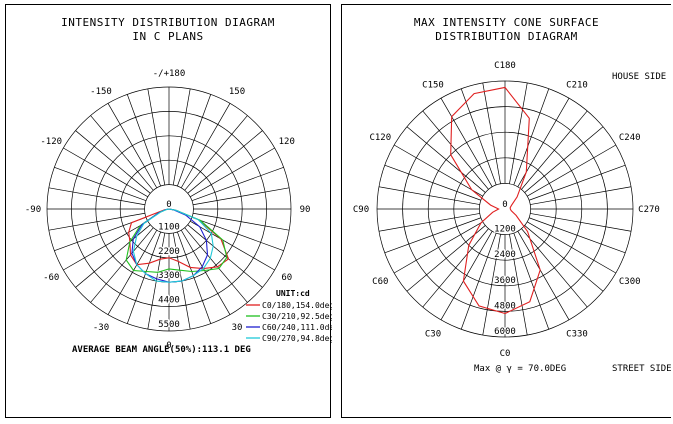  I want to click on radial-label: 3600, so click(505, 281).